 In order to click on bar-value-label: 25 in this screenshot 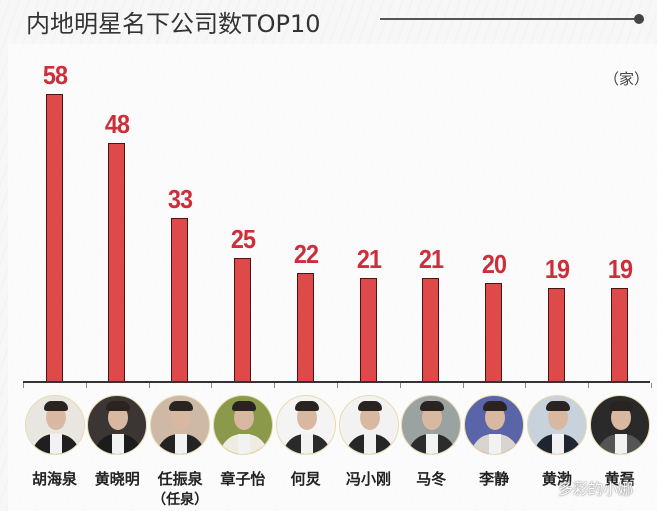, I will do `click(243, 238)`.